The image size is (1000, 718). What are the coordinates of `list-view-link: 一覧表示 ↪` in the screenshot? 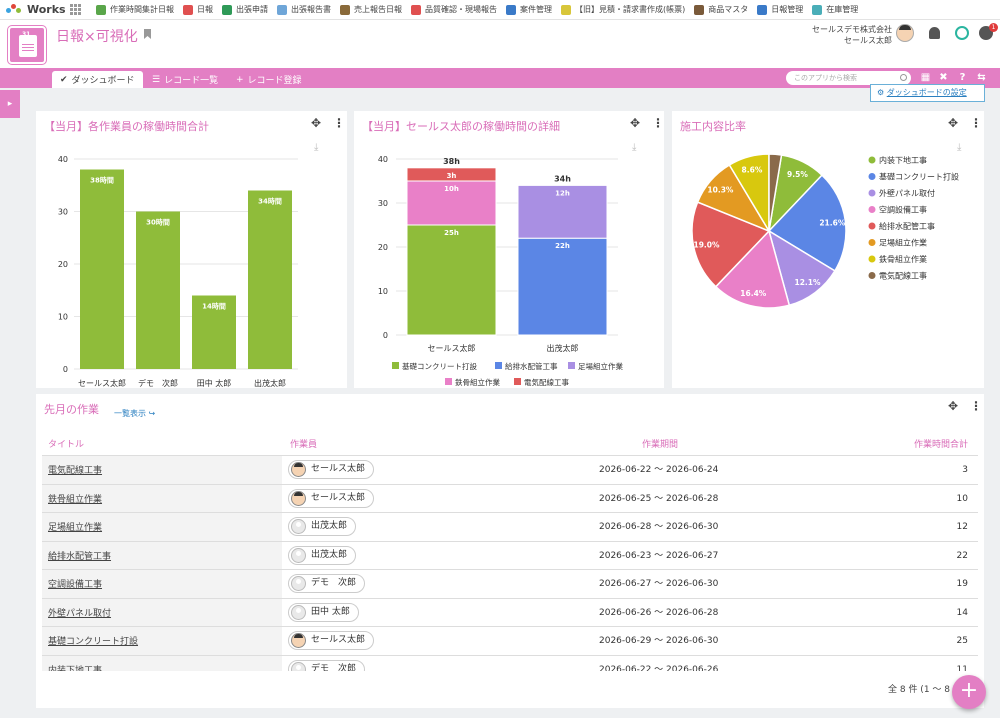 It's located at (135, 413).